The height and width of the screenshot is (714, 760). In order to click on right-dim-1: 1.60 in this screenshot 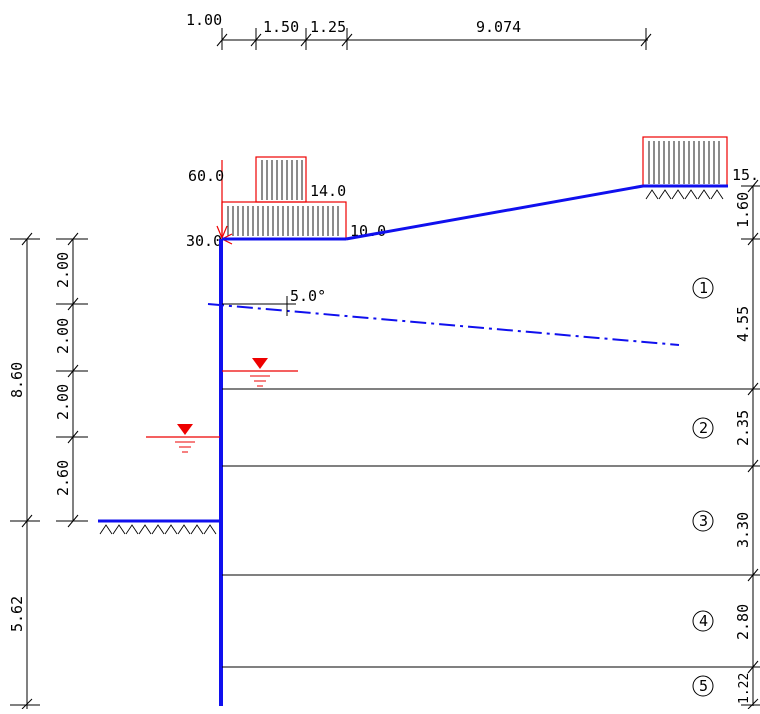, I will do `click(743, 210)`.